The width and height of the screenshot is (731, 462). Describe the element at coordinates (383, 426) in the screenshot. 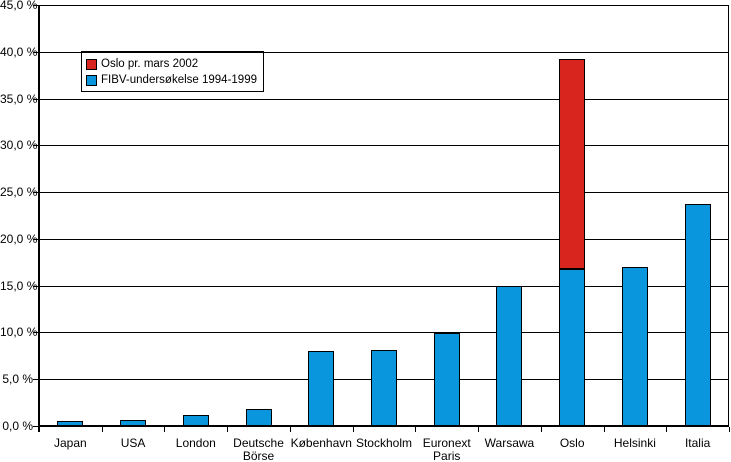

I see `x-axis-line` at that location.